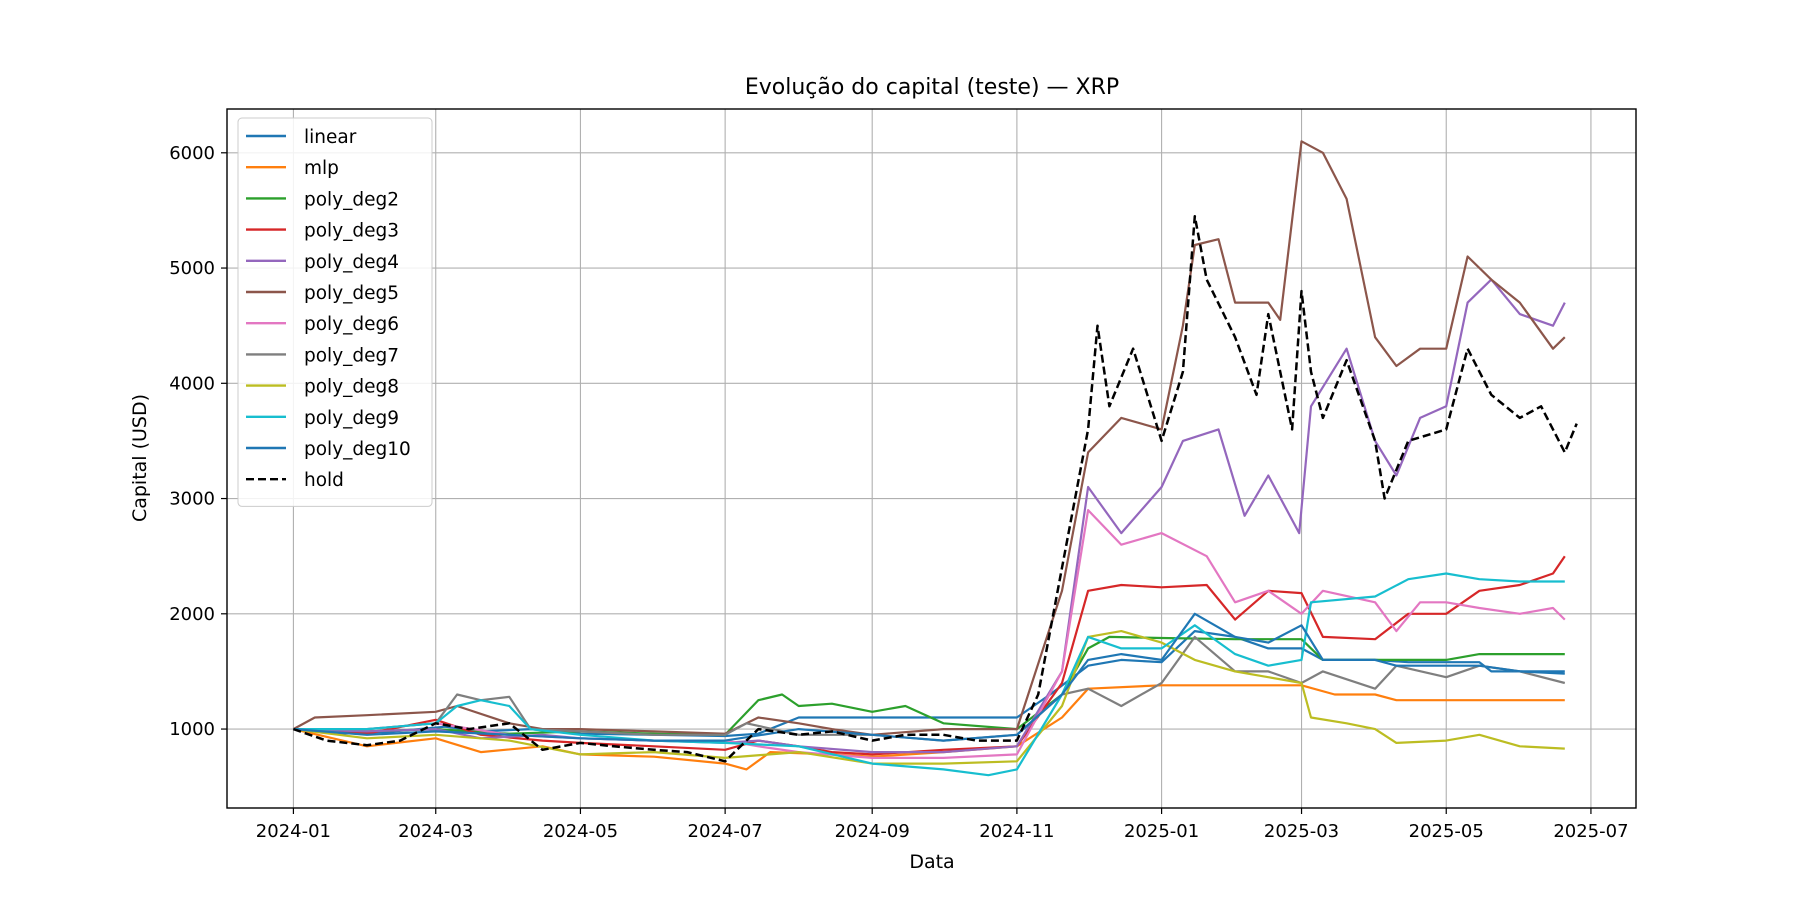  Describe the element at coordinates (929, 727) in the screenshot. I see `series-line-mlp` at that location.